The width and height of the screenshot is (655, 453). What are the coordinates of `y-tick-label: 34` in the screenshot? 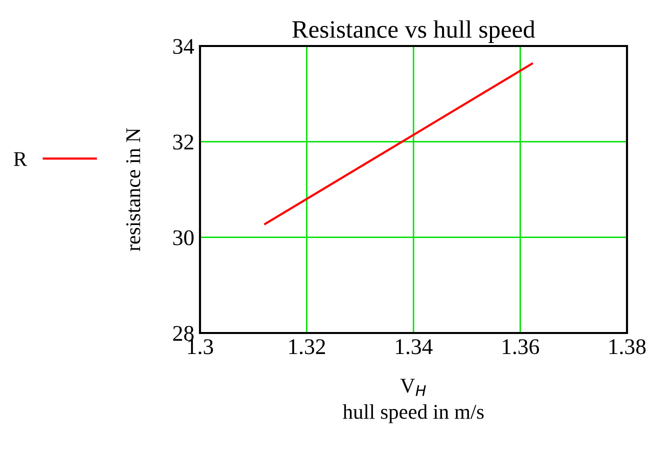 It's located at (183, 46).